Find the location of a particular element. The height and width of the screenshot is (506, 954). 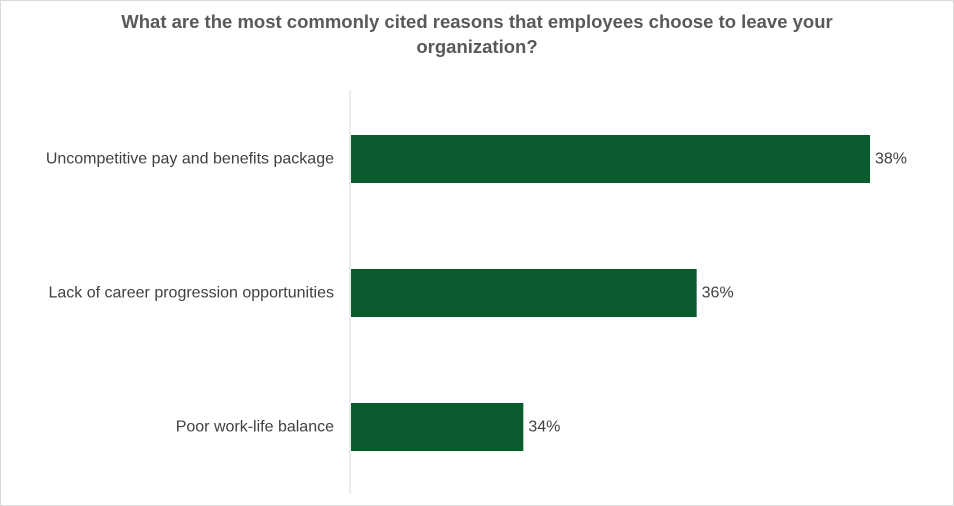

category-label-1: Uncompetitive pay and benefits package is located at coordinates (190, 159).